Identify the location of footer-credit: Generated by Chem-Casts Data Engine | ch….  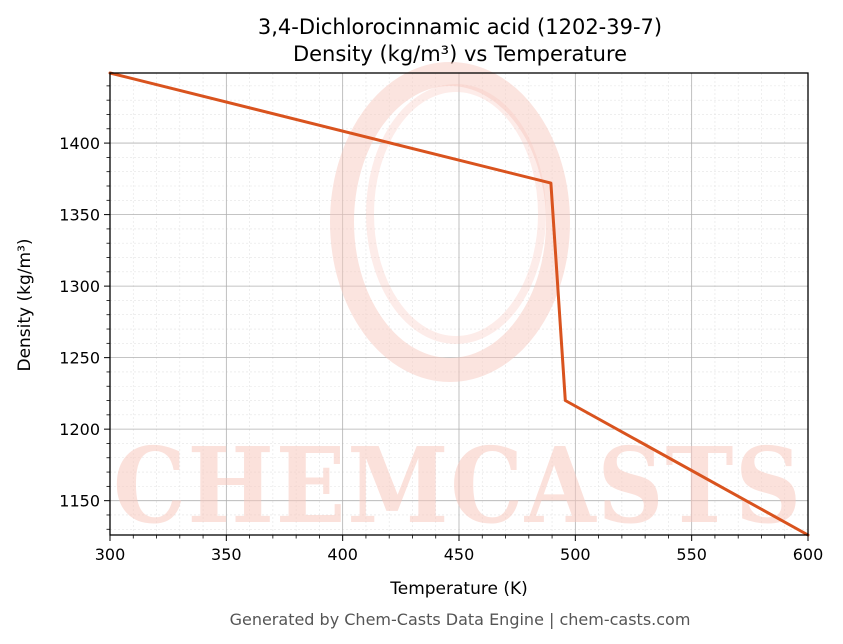
(460, 619).